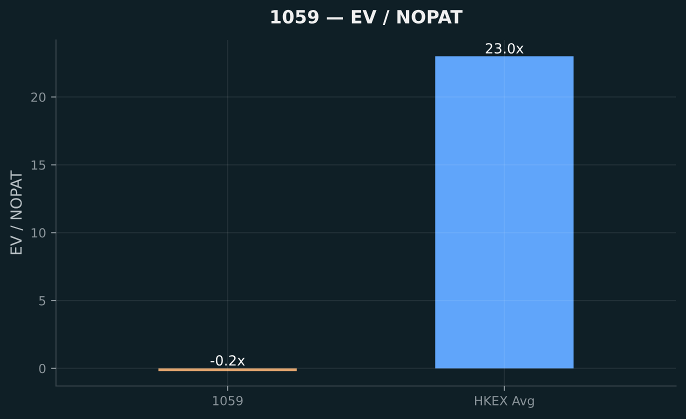 The image size is (686, 419). Describe the element at coordinates (367, 18) in the screenshot. I see `chart-title: 1059 — EV / NOPAT` at that location.